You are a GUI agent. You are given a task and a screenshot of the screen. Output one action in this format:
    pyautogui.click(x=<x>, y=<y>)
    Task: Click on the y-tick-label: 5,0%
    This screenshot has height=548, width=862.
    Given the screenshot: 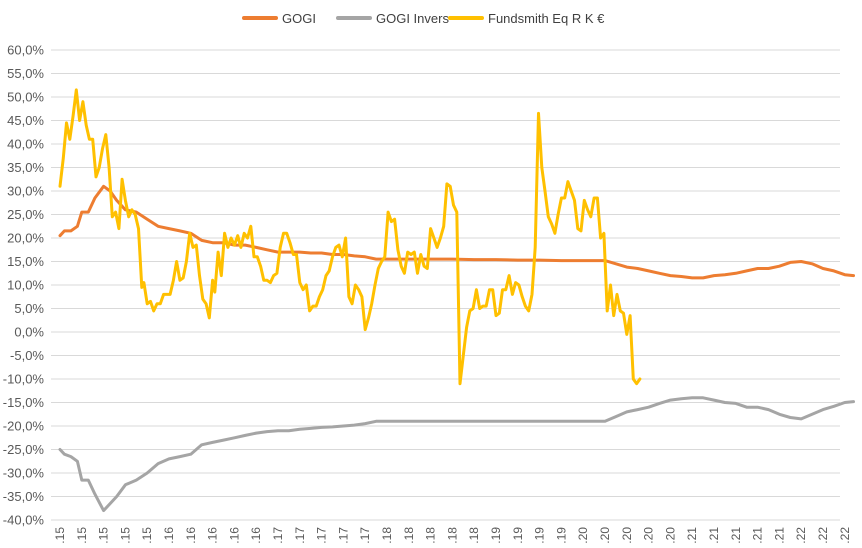 What is the action you would take?
    pyautogui.click(x=29, y=308)
    